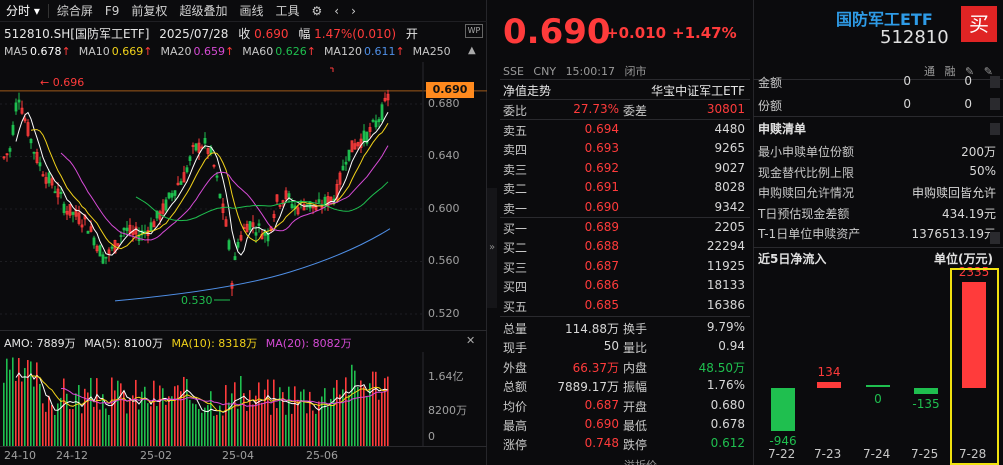 This screenshot has width=1003, height=465. Describe the element at coordinates (878, 191) in the screenshot. I see `creation-list-row: 申购赎回允许情况 申购赎回皆允许` at that location.